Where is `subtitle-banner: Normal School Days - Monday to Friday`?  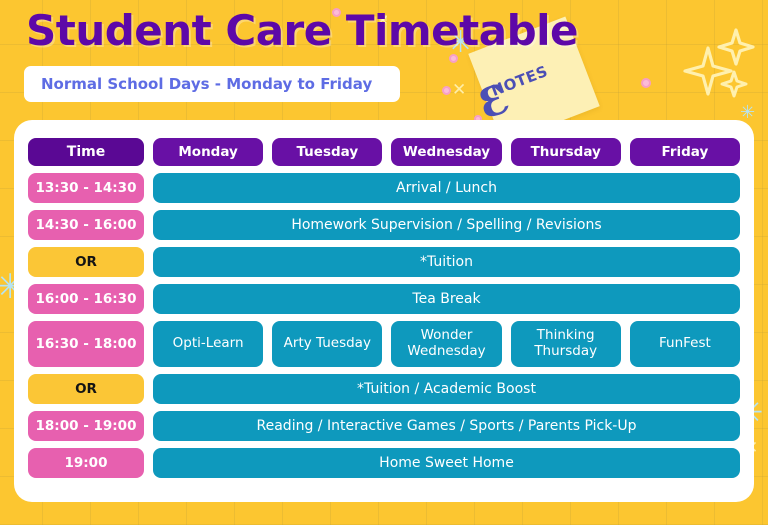
subtitle-banner: Normal School Days - Monday to Friday is located at coordinates (212, 84).